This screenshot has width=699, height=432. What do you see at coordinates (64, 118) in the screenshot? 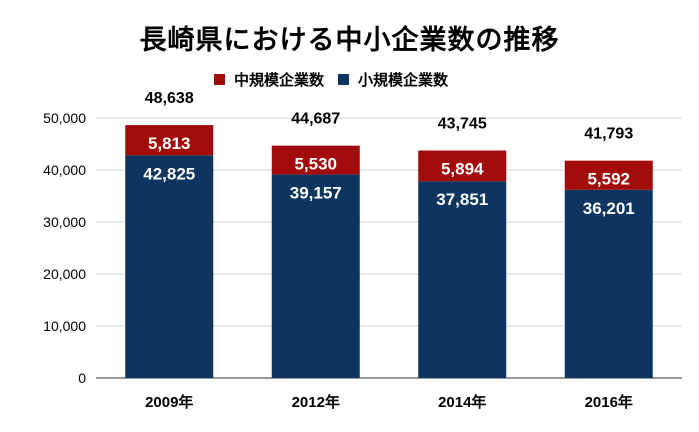
I see `y-tick-label: 50,000` at bounding box center [64, 118].